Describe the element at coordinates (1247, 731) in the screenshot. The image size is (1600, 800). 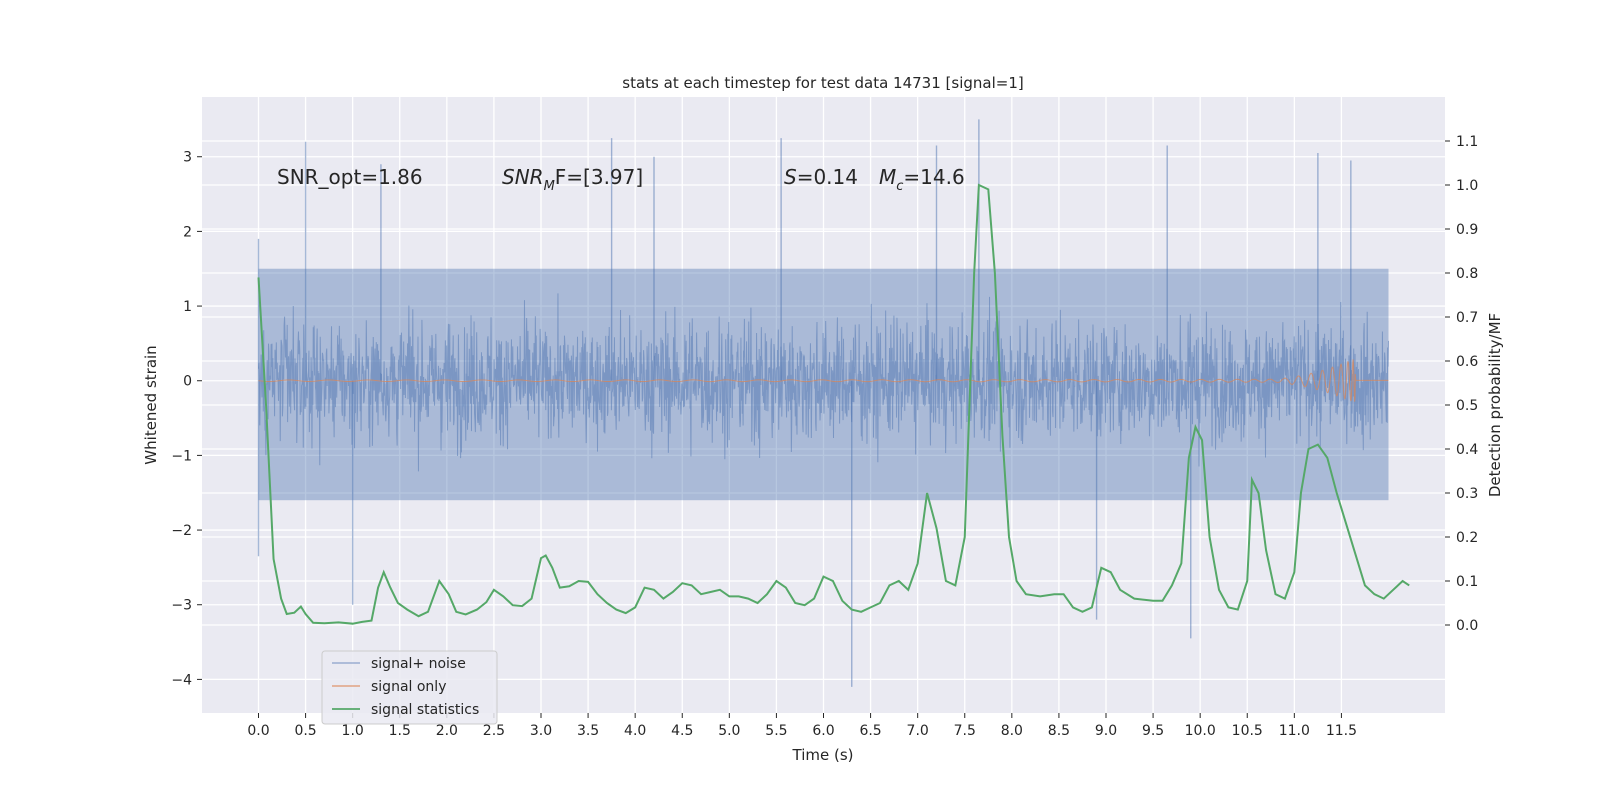
I see `x-tick-label-21: 10.5` at that location.